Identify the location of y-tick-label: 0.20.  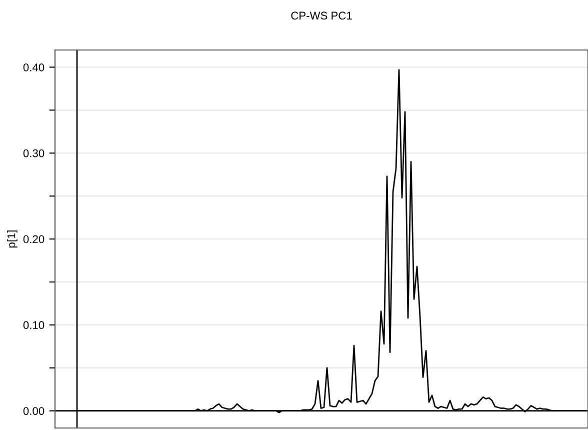
(33, 239).